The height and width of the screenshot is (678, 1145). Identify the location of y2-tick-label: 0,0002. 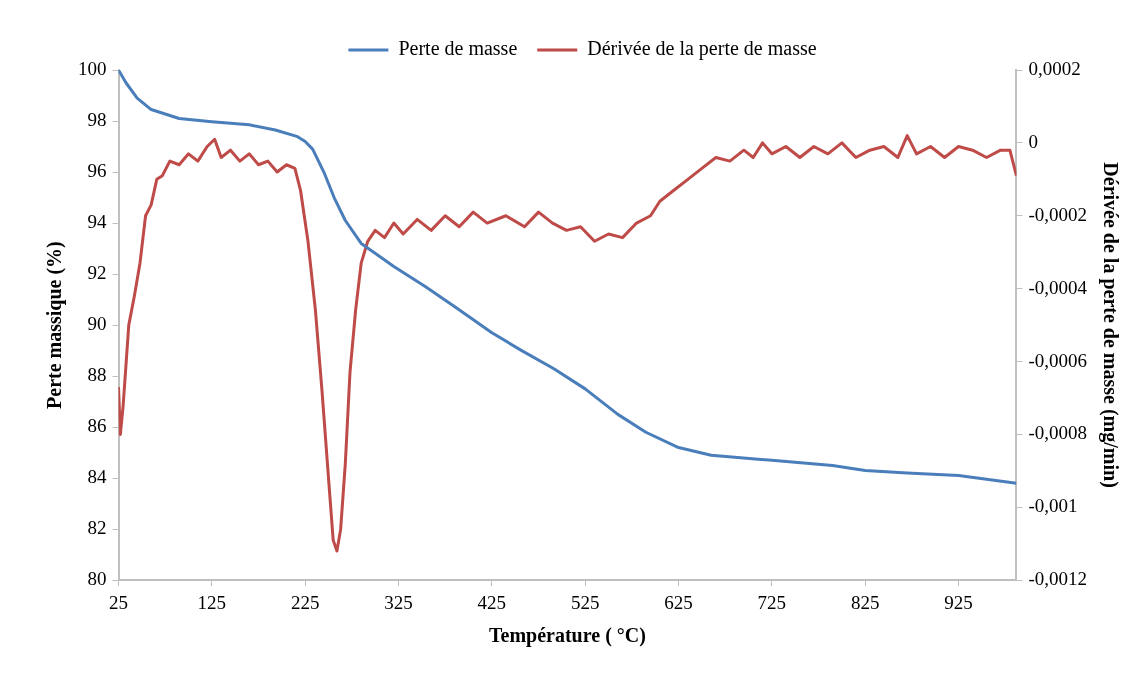
(1054, 68).